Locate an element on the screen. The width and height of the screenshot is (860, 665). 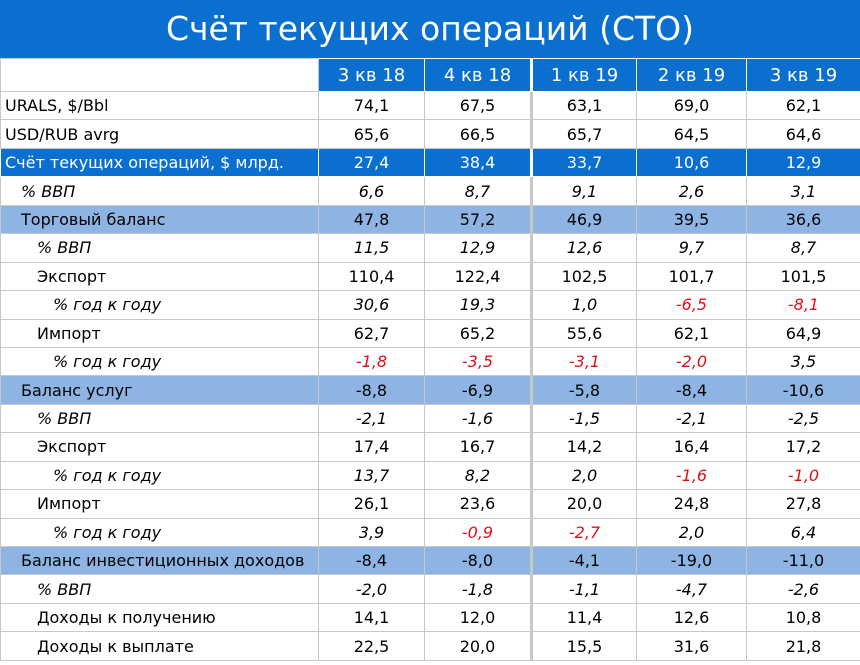
cell: 65,6 is located at coordinates (371, 134).